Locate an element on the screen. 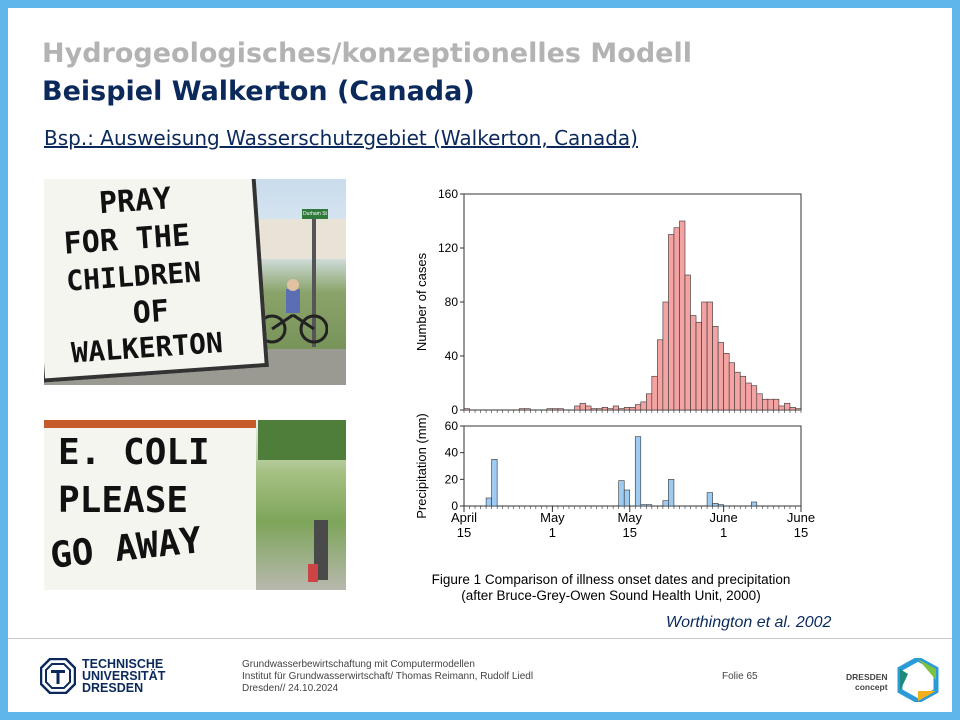 Image resolution: width=960 pixels, height=720 pixels. sign-line: PLEASE is located at coordinates (123, 500).